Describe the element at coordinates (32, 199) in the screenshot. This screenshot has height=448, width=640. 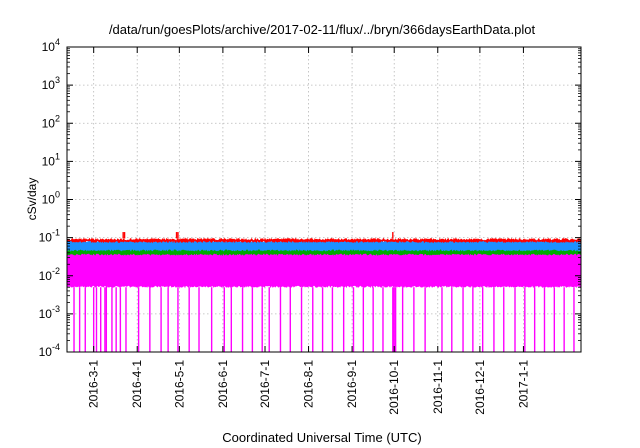
I see `y-axis-label: cSv/day` at that location.